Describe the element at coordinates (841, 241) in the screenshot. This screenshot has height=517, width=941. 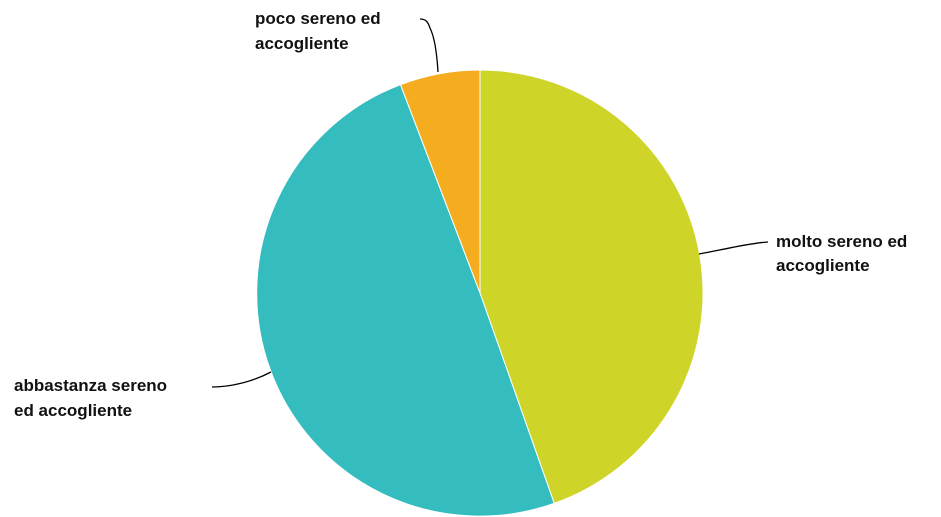
I see `slice-label-line: molto sereno ed` at that location.